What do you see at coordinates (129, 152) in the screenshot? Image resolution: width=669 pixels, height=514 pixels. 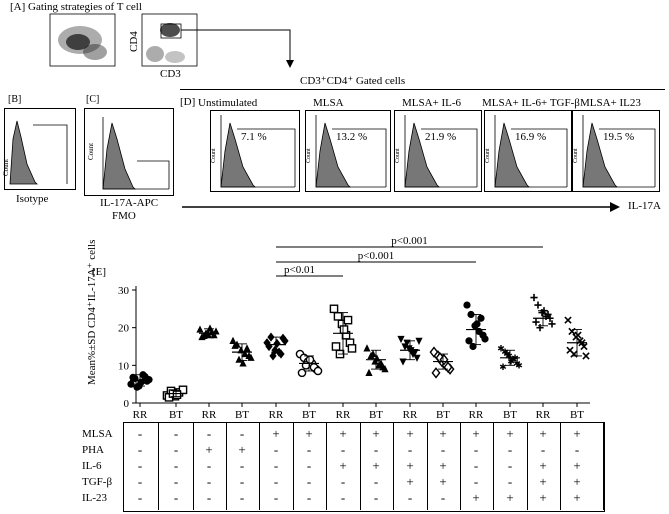 I see `panel-c-box` at bounding box center [129, 152].